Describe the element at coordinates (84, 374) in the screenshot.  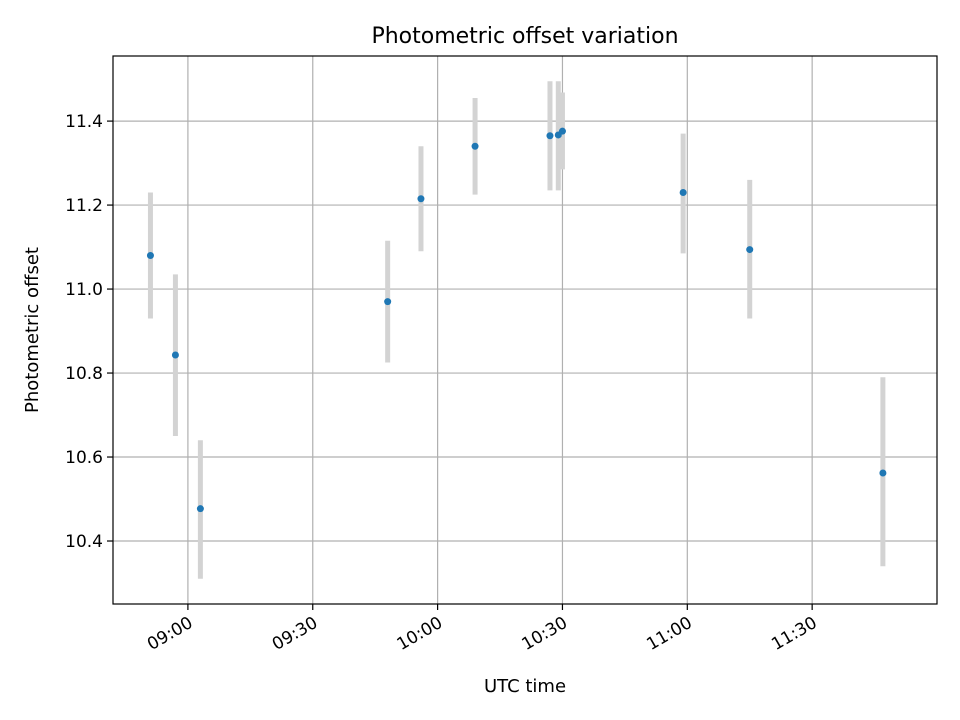
I see `y-tick-label: 10.8` at that location.